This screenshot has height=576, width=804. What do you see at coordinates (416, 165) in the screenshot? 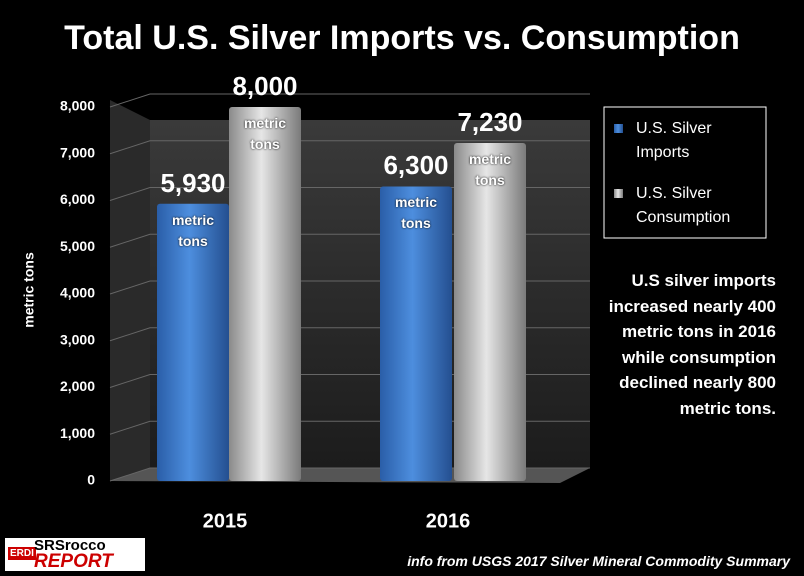
I see `value-label: 6,300` at bounding box center [416, 165].